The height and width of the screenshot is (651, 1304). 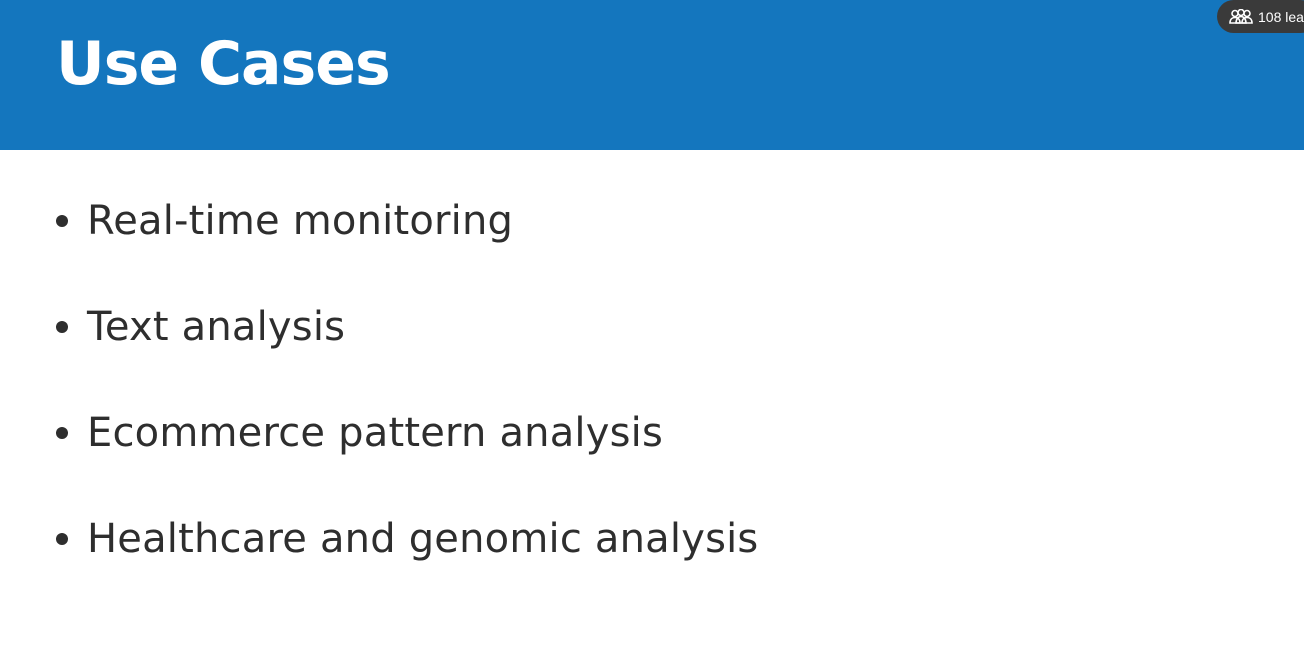 I want to click on list-item: Real-time monitoring, so click(x=405, y=221).